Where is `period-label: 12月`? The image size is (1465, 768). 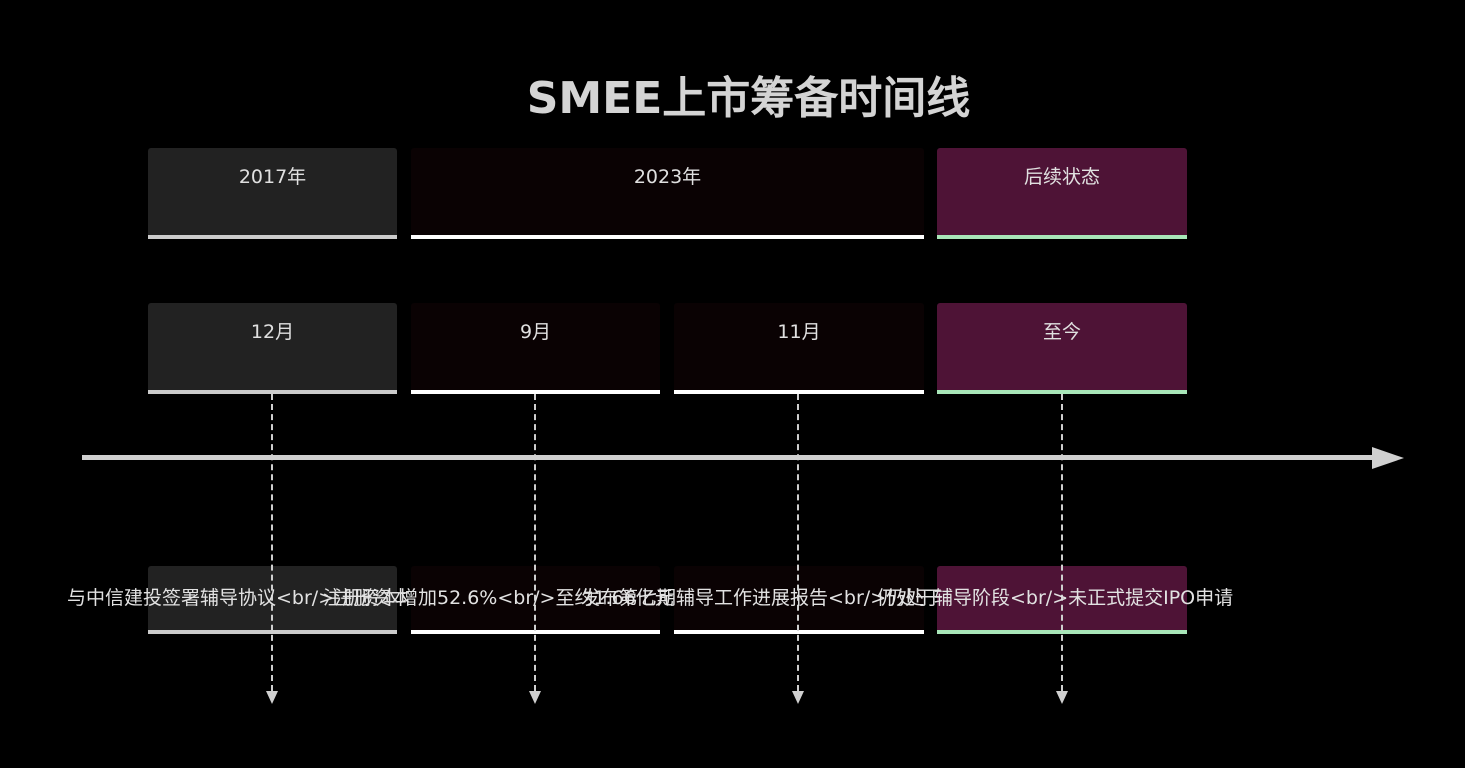
period-label: 12月 is located at coordinates (272, 332).